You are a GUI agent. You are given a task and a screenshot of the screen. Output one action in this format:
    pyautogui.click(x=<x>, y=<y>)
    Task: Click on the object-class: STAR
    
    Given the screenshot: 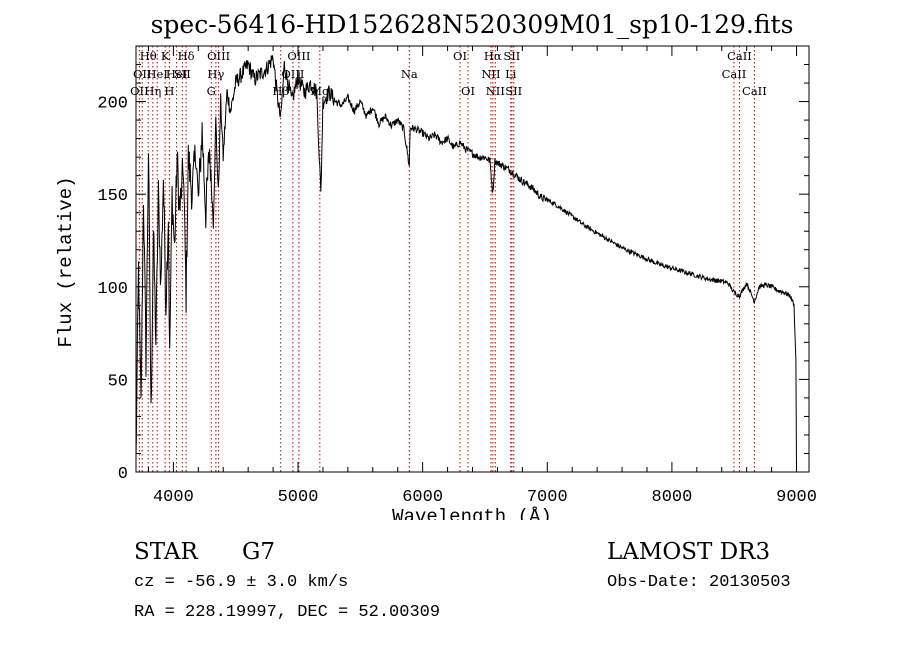 What is the action you would take?
    pyautogui.click(x=166, y=552)
    